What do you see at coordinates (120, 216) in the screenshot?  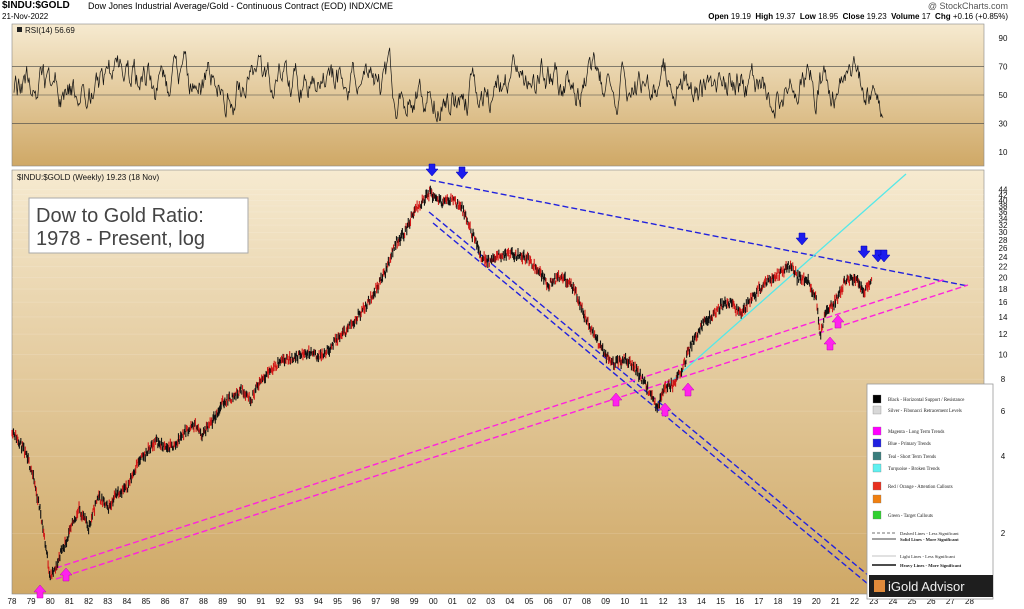 I see `annotation-line-1: Dow to Gold Ratio:` at bounding box center [120, 216].